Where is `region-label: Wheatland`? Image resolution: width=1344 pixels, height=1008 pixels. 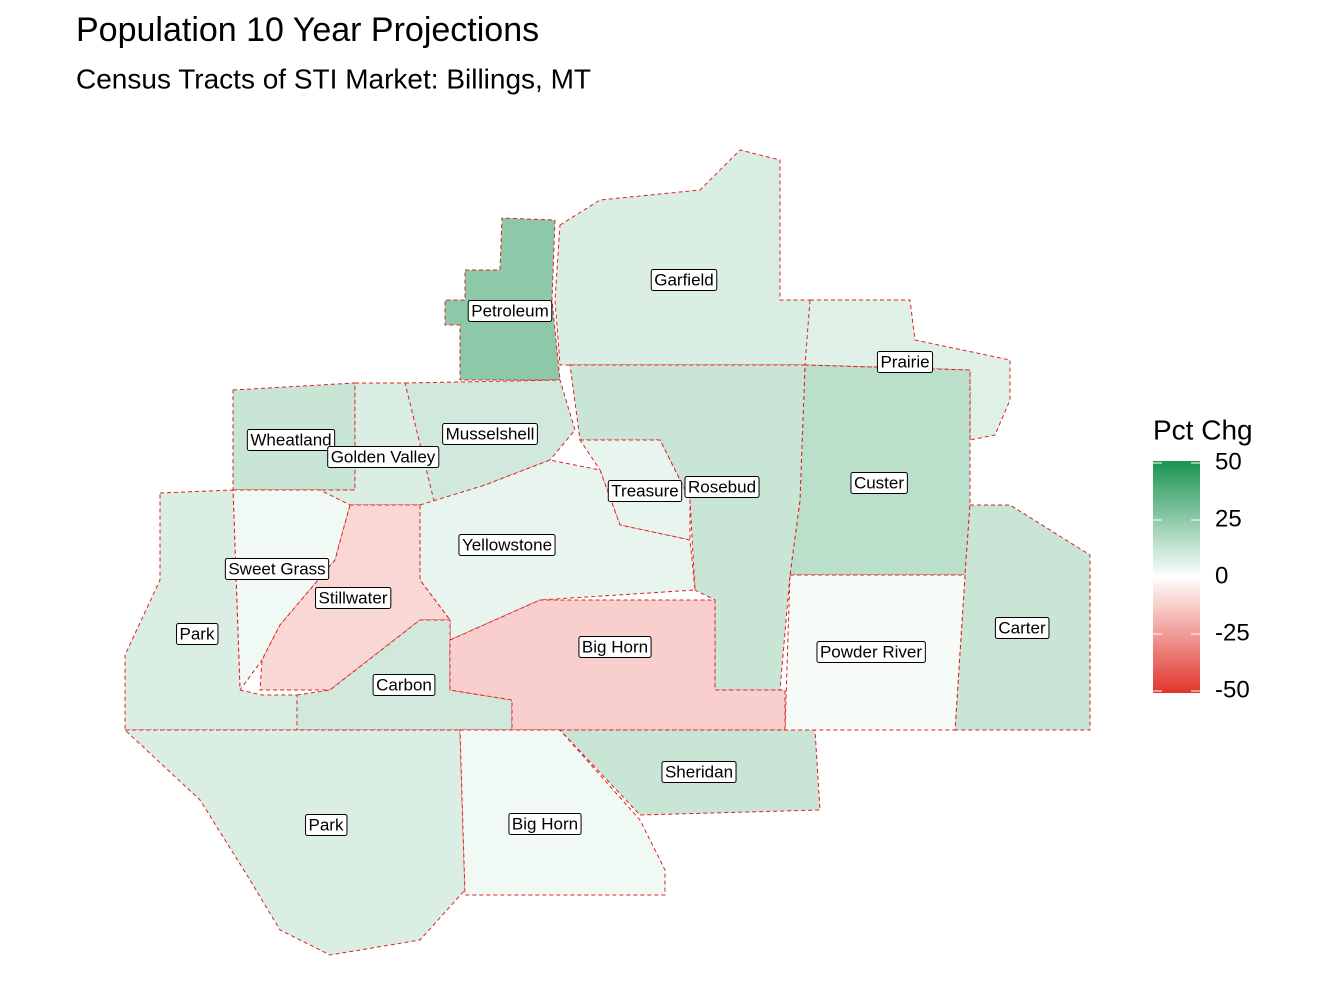 region-label: Wheatland is located at coordinates (290, 439).